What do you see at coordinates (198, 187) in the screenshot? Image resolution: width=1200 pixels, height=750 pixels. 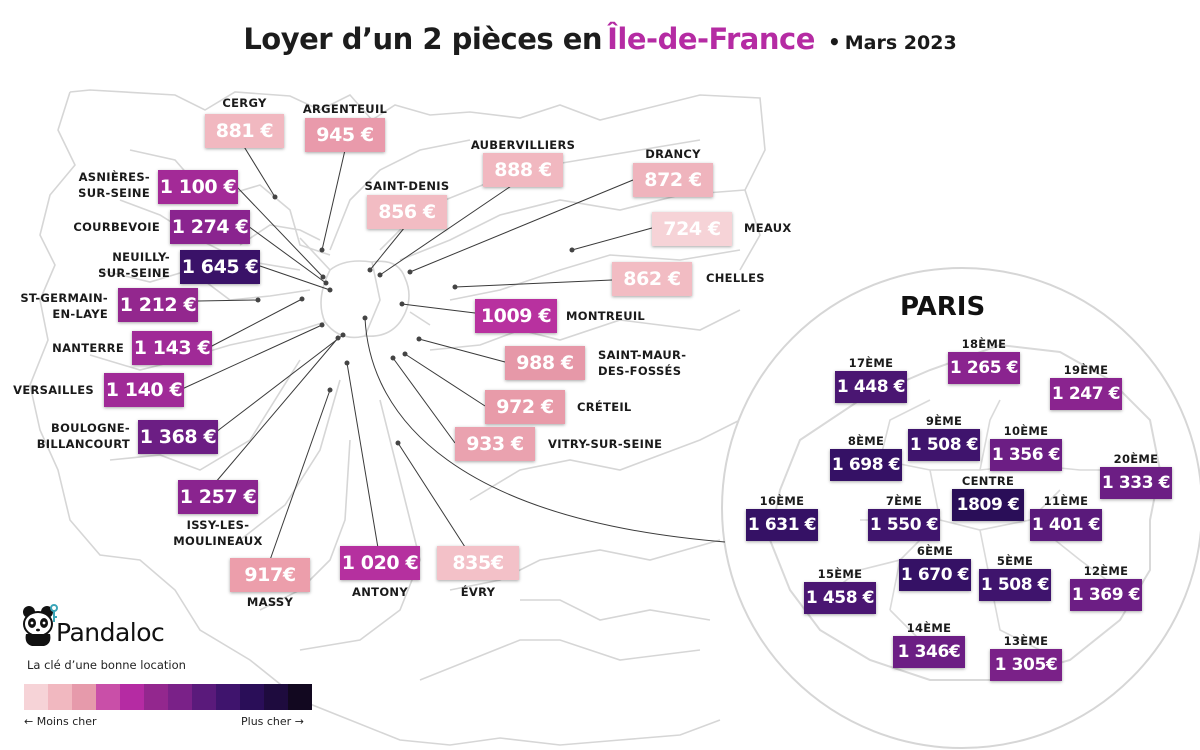 I see `price-asnieres: 1 100 €` at bounding box center [198, 187].